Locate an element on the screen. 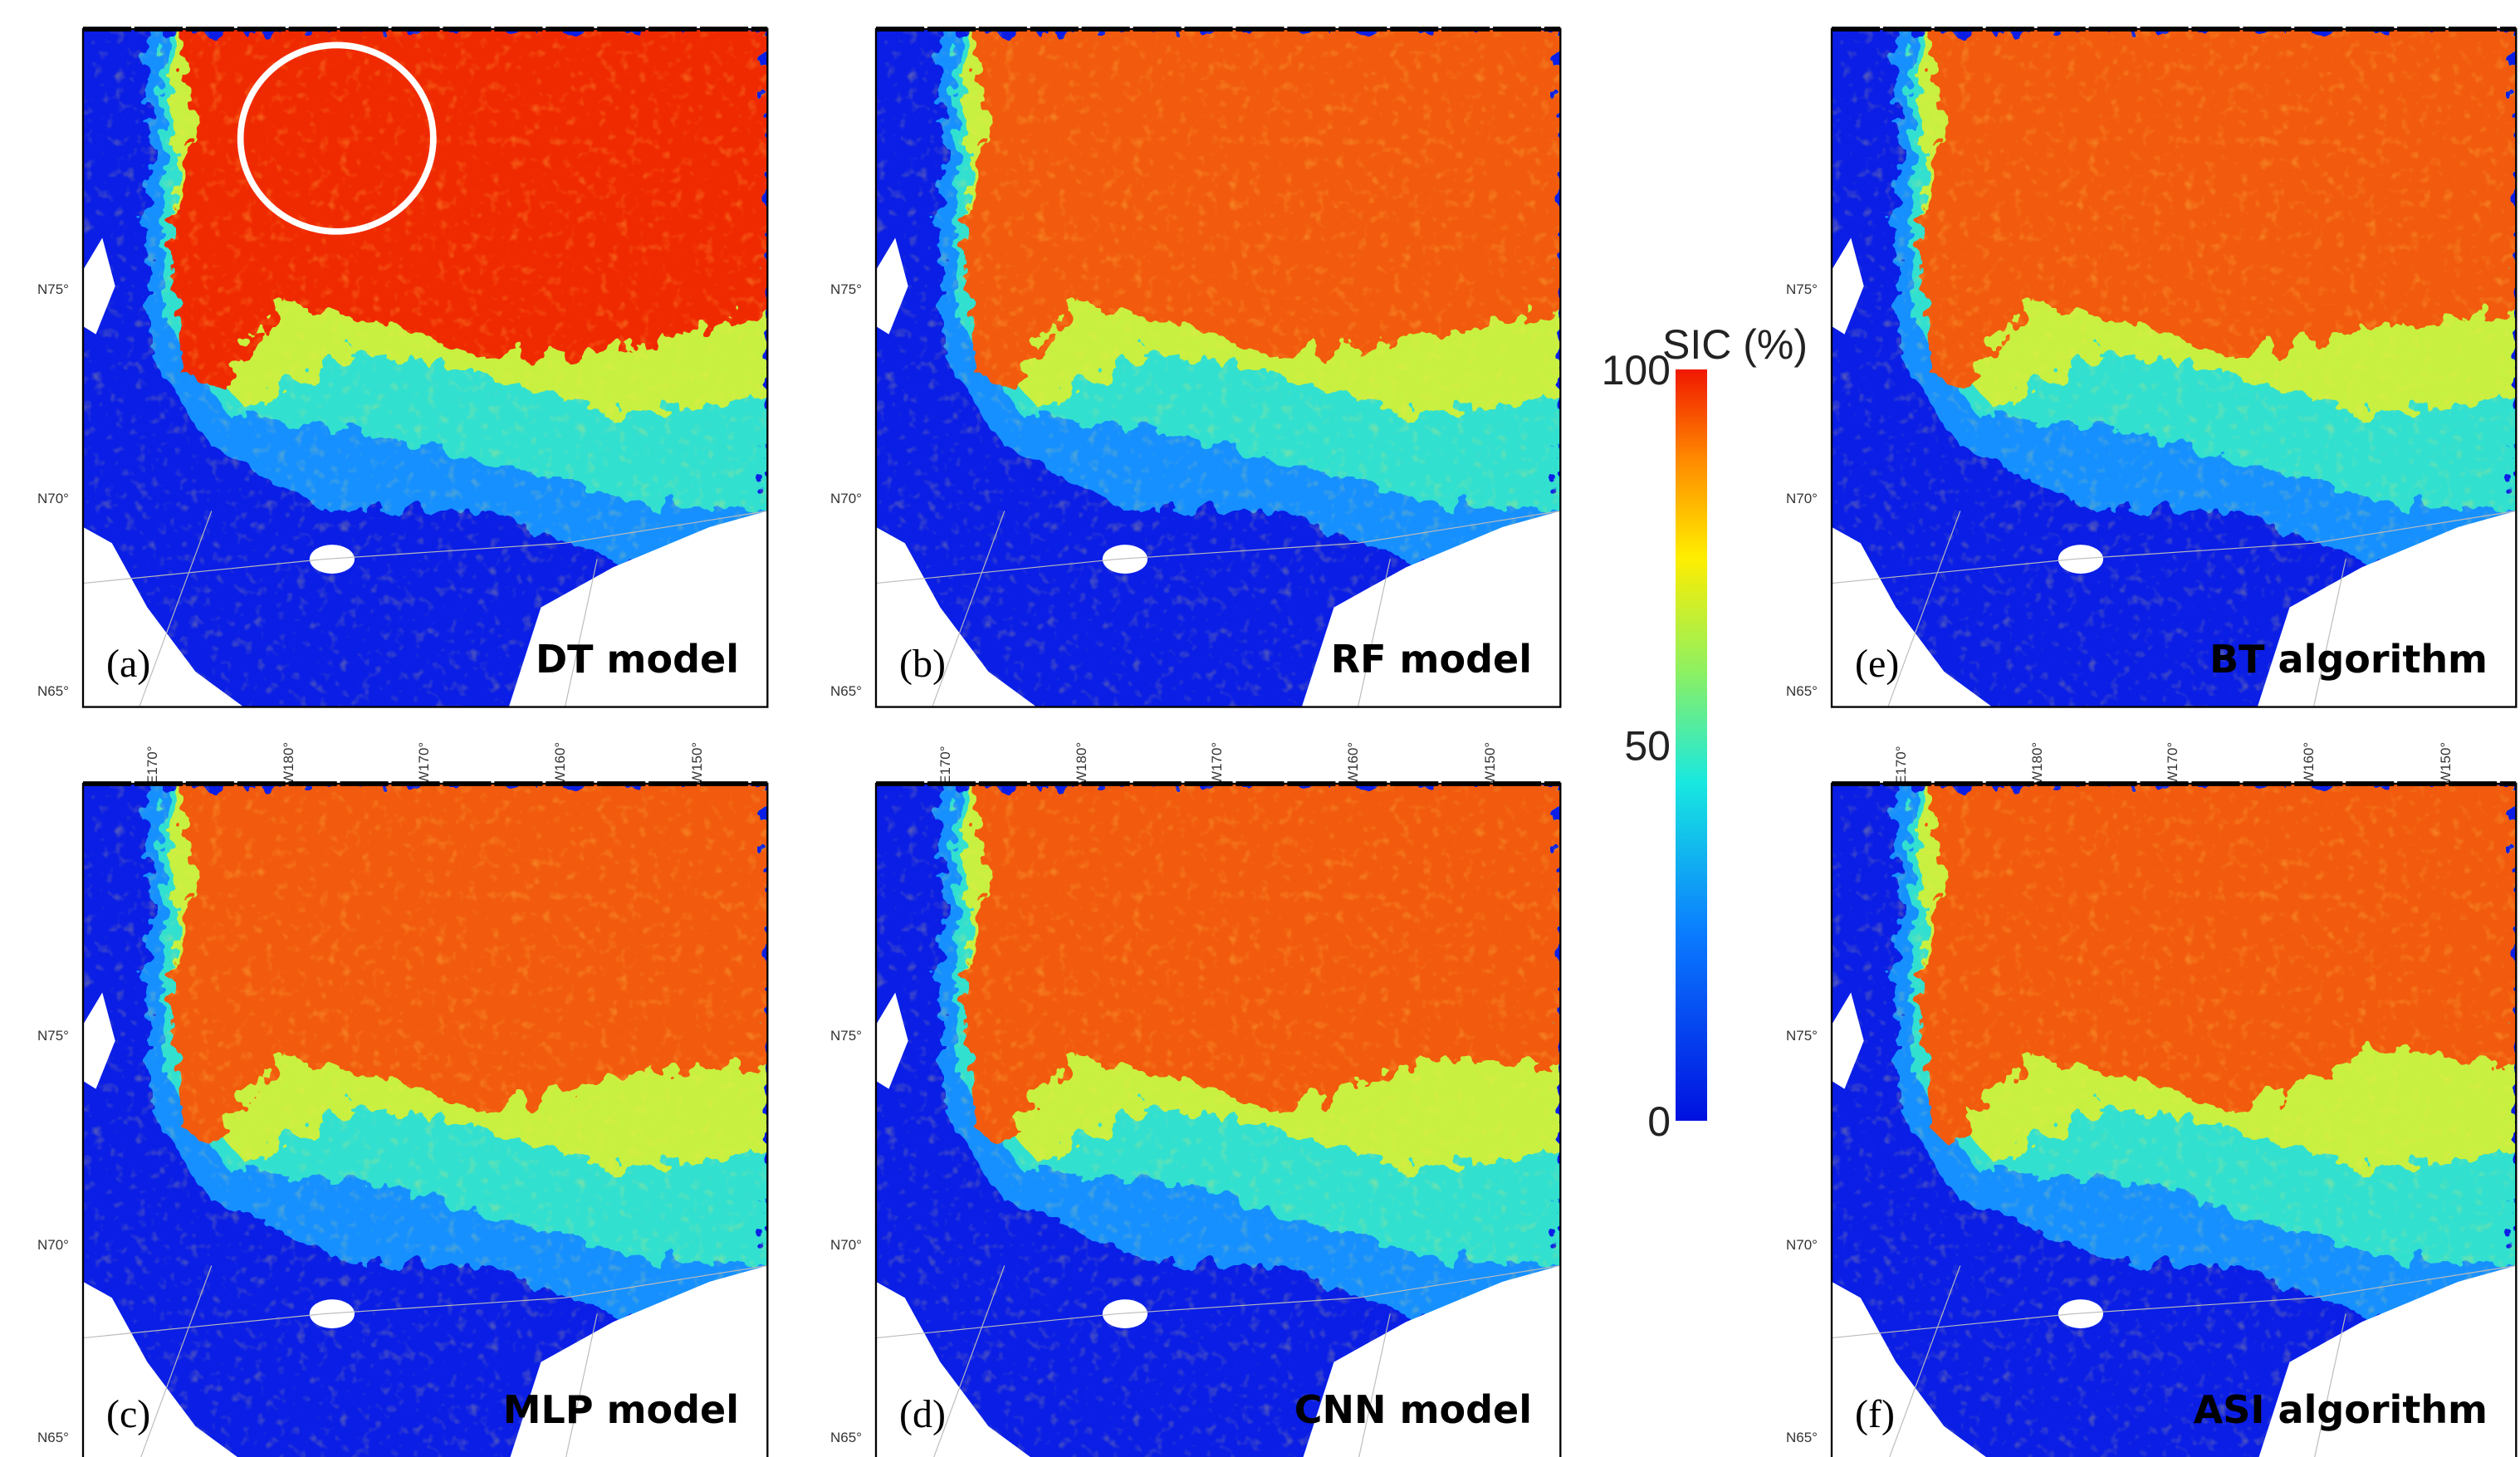 The image size is (2520, 1457). panel-label: (a) is located at coordinates (128, 664).